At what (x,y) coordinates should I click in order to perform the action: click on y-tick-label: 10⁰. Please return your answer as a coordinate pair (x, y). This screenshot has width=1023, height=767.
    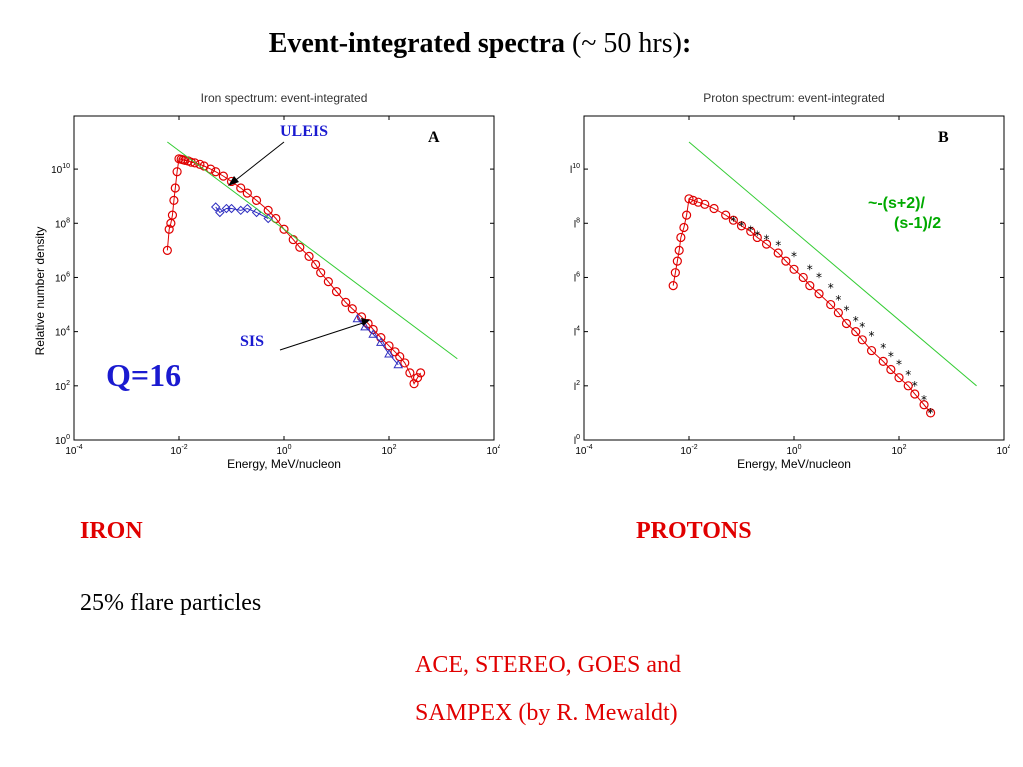
    Looking at the image, I should click on (62, 440).